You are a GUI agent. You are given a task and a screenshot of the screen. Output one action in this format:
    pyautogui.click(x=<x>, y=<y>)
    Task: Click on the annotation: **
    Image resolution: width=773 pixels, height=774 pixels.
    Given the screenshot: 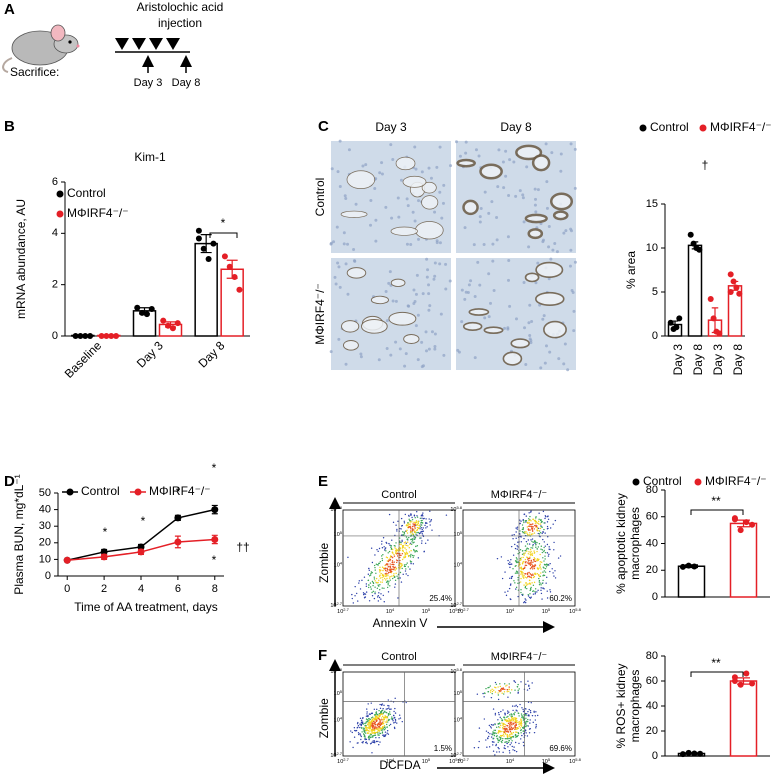 What is the action you would take?
    pyautogui.click(x=716, y=663)
    